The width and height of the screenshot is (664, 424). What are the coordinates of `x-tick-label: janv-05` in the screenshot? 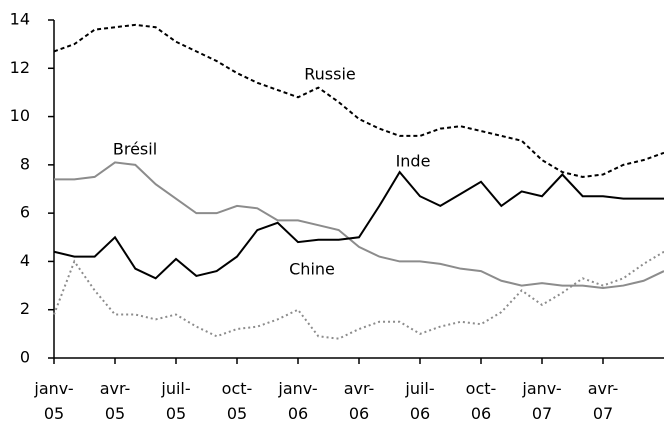 It's located at (54, 401).